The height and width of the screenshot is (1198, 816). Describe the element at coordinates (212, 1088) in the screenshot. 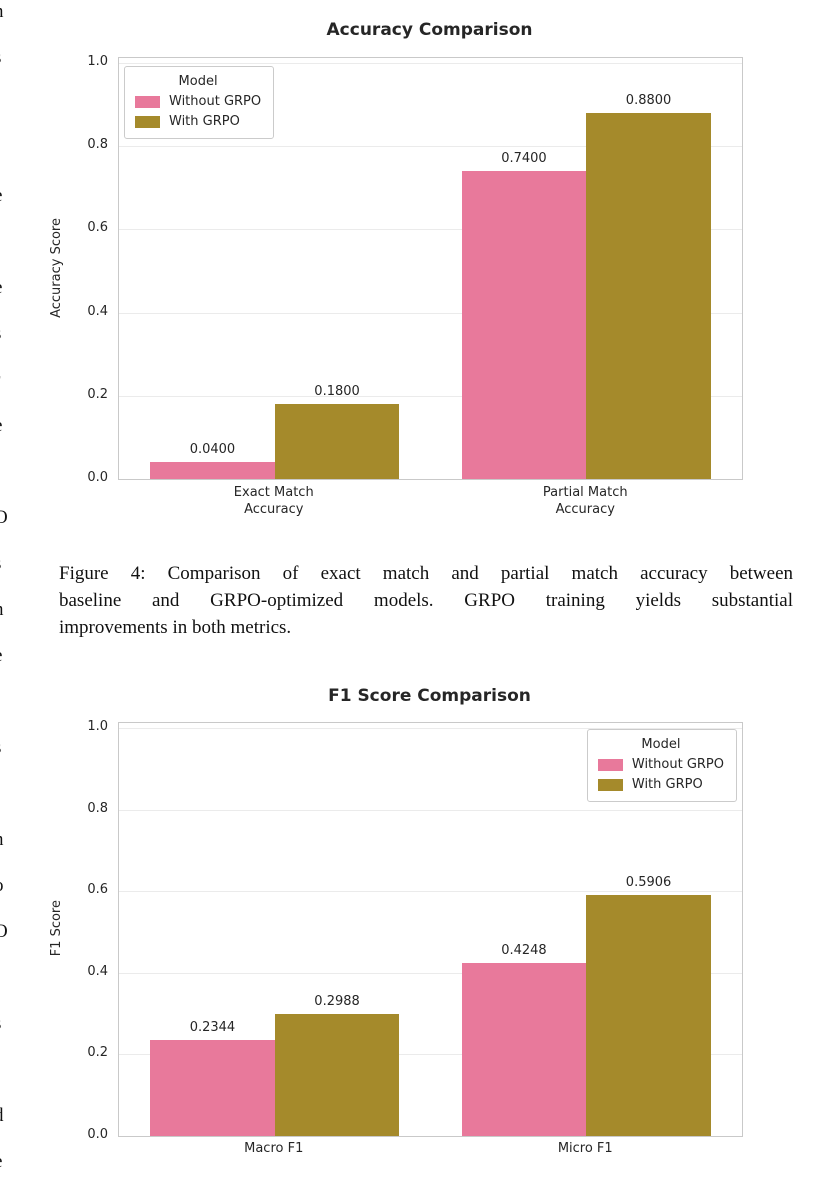

I see `bar-without-grpo-macro-f1` at that location.